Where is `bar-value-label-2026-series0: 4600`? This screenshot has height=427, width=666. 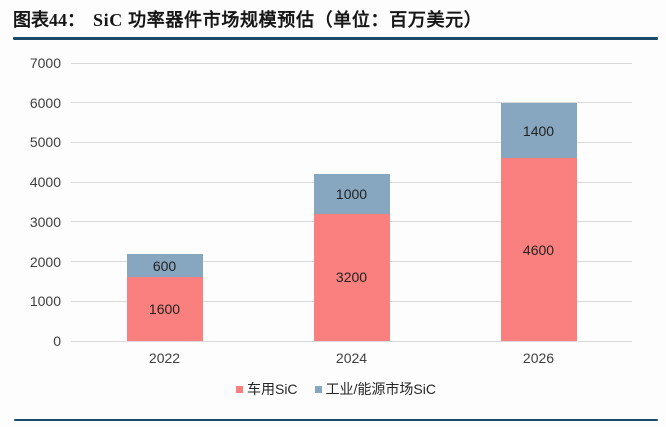 bar-value-label-2026-series0: 4600 is located at coordinates (538, 249).